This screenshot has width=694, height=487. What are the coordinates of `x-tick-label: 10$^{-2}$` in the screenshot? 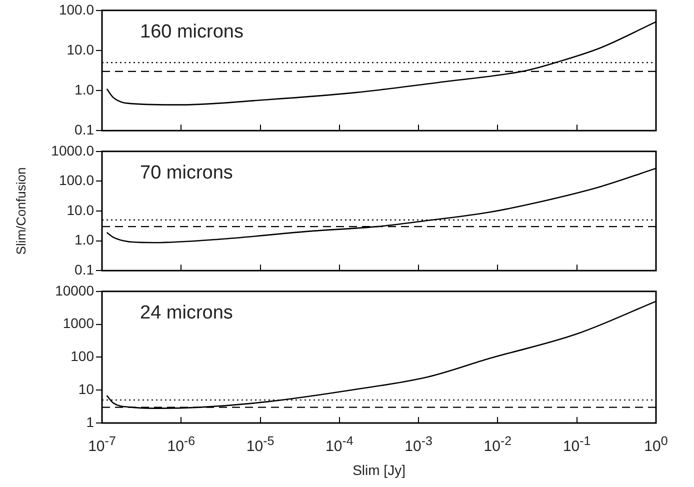 It's located at (498, 444).